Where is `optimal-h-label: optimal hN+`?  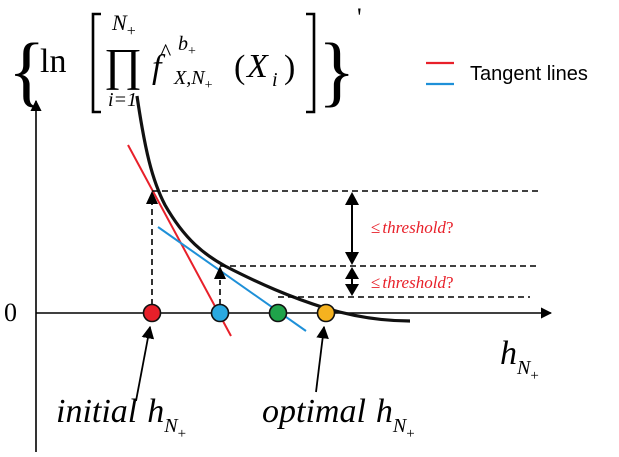 optimal-h-label: optimal hN+ is located at coordinates (338, 417).